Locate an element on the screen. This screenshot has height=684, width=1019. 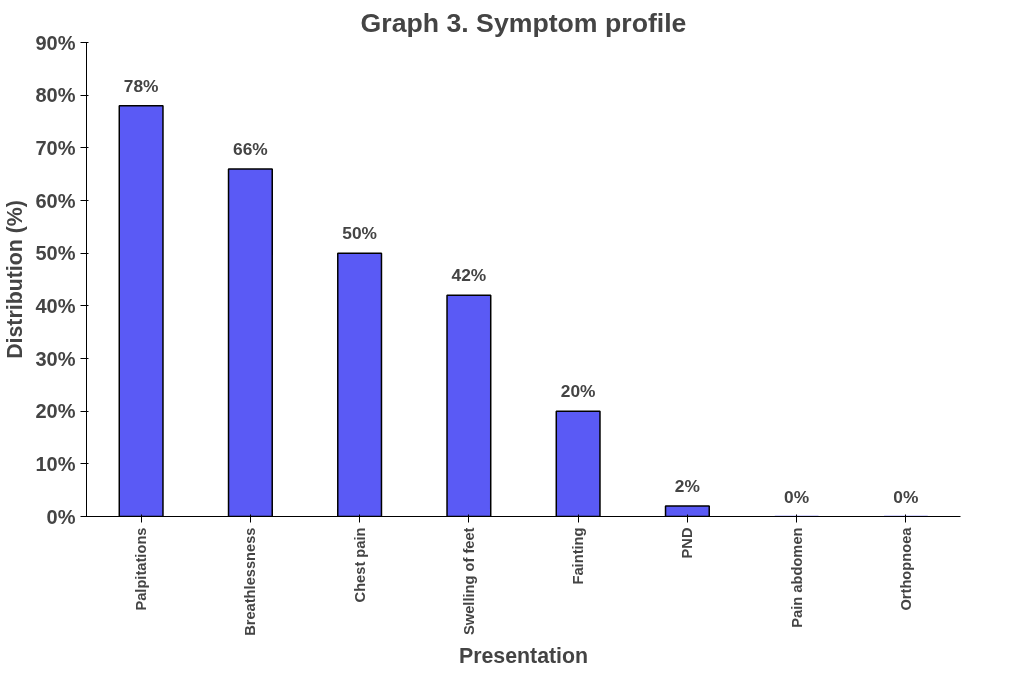
x-tick-label: PND is located at coordinates (687, 543).